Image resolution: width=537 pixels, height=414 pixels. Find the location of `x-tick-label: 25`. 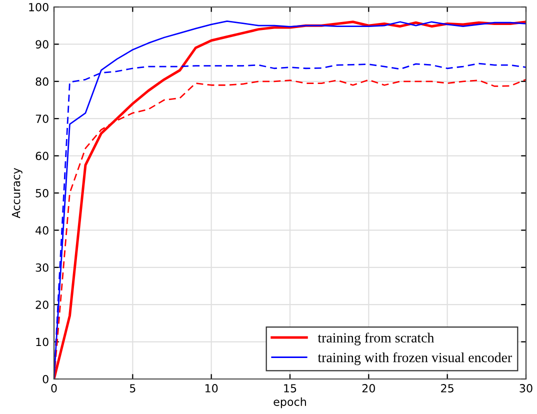

x-tick-label: 25 is located at coordinates (447, 388).